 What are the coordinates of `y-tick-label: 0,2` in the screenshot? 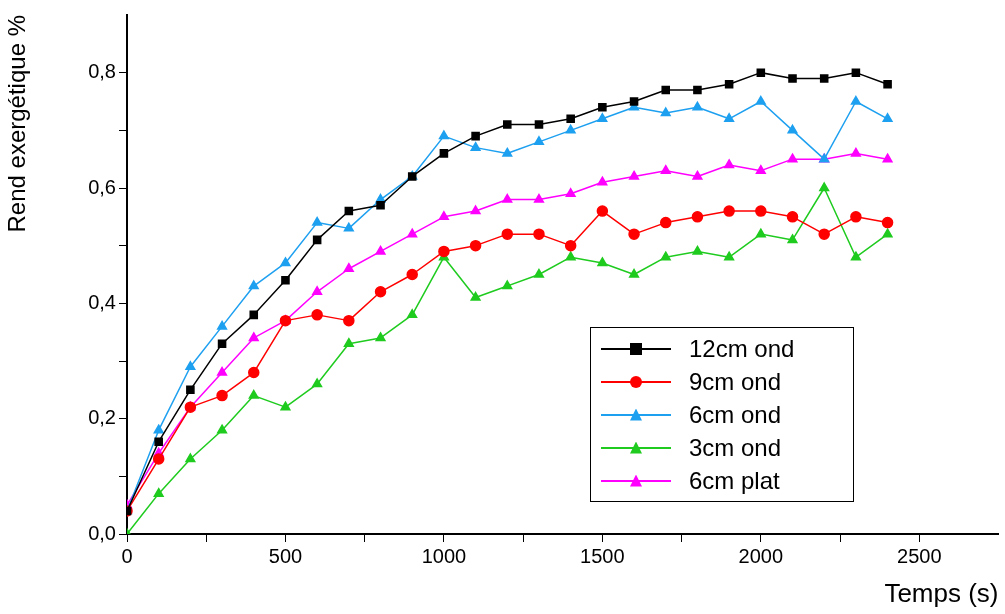 It's located at (102, 417).